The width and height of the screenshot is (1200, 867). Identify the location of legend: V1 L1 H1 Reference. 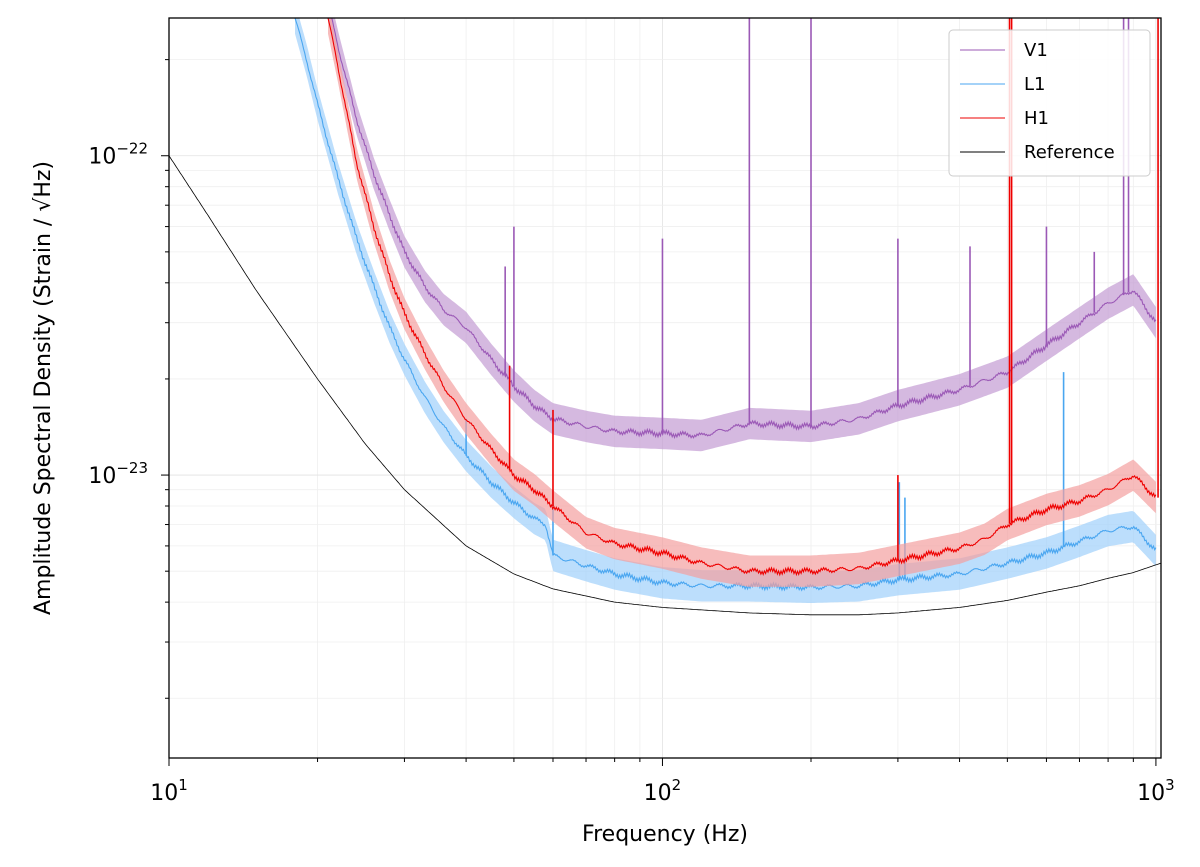
(1049, 103).